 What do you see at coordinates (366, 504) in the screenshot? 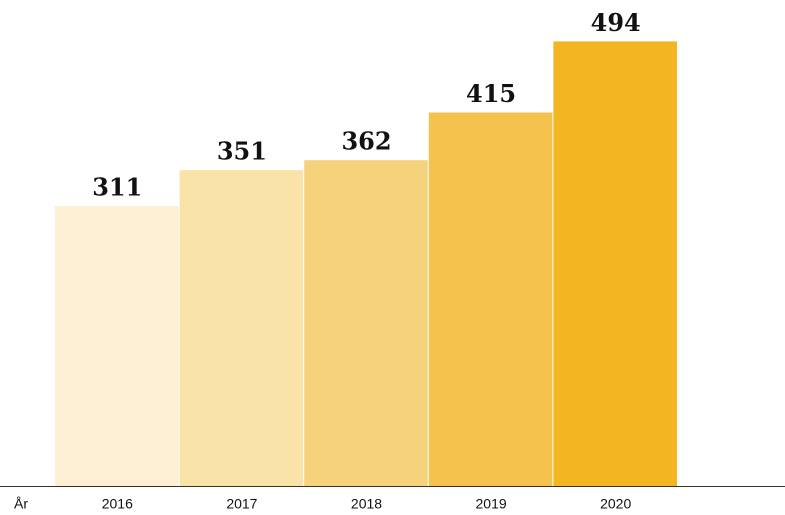
I see `x-tick-label: 2018` at bounding box center [366, 504].